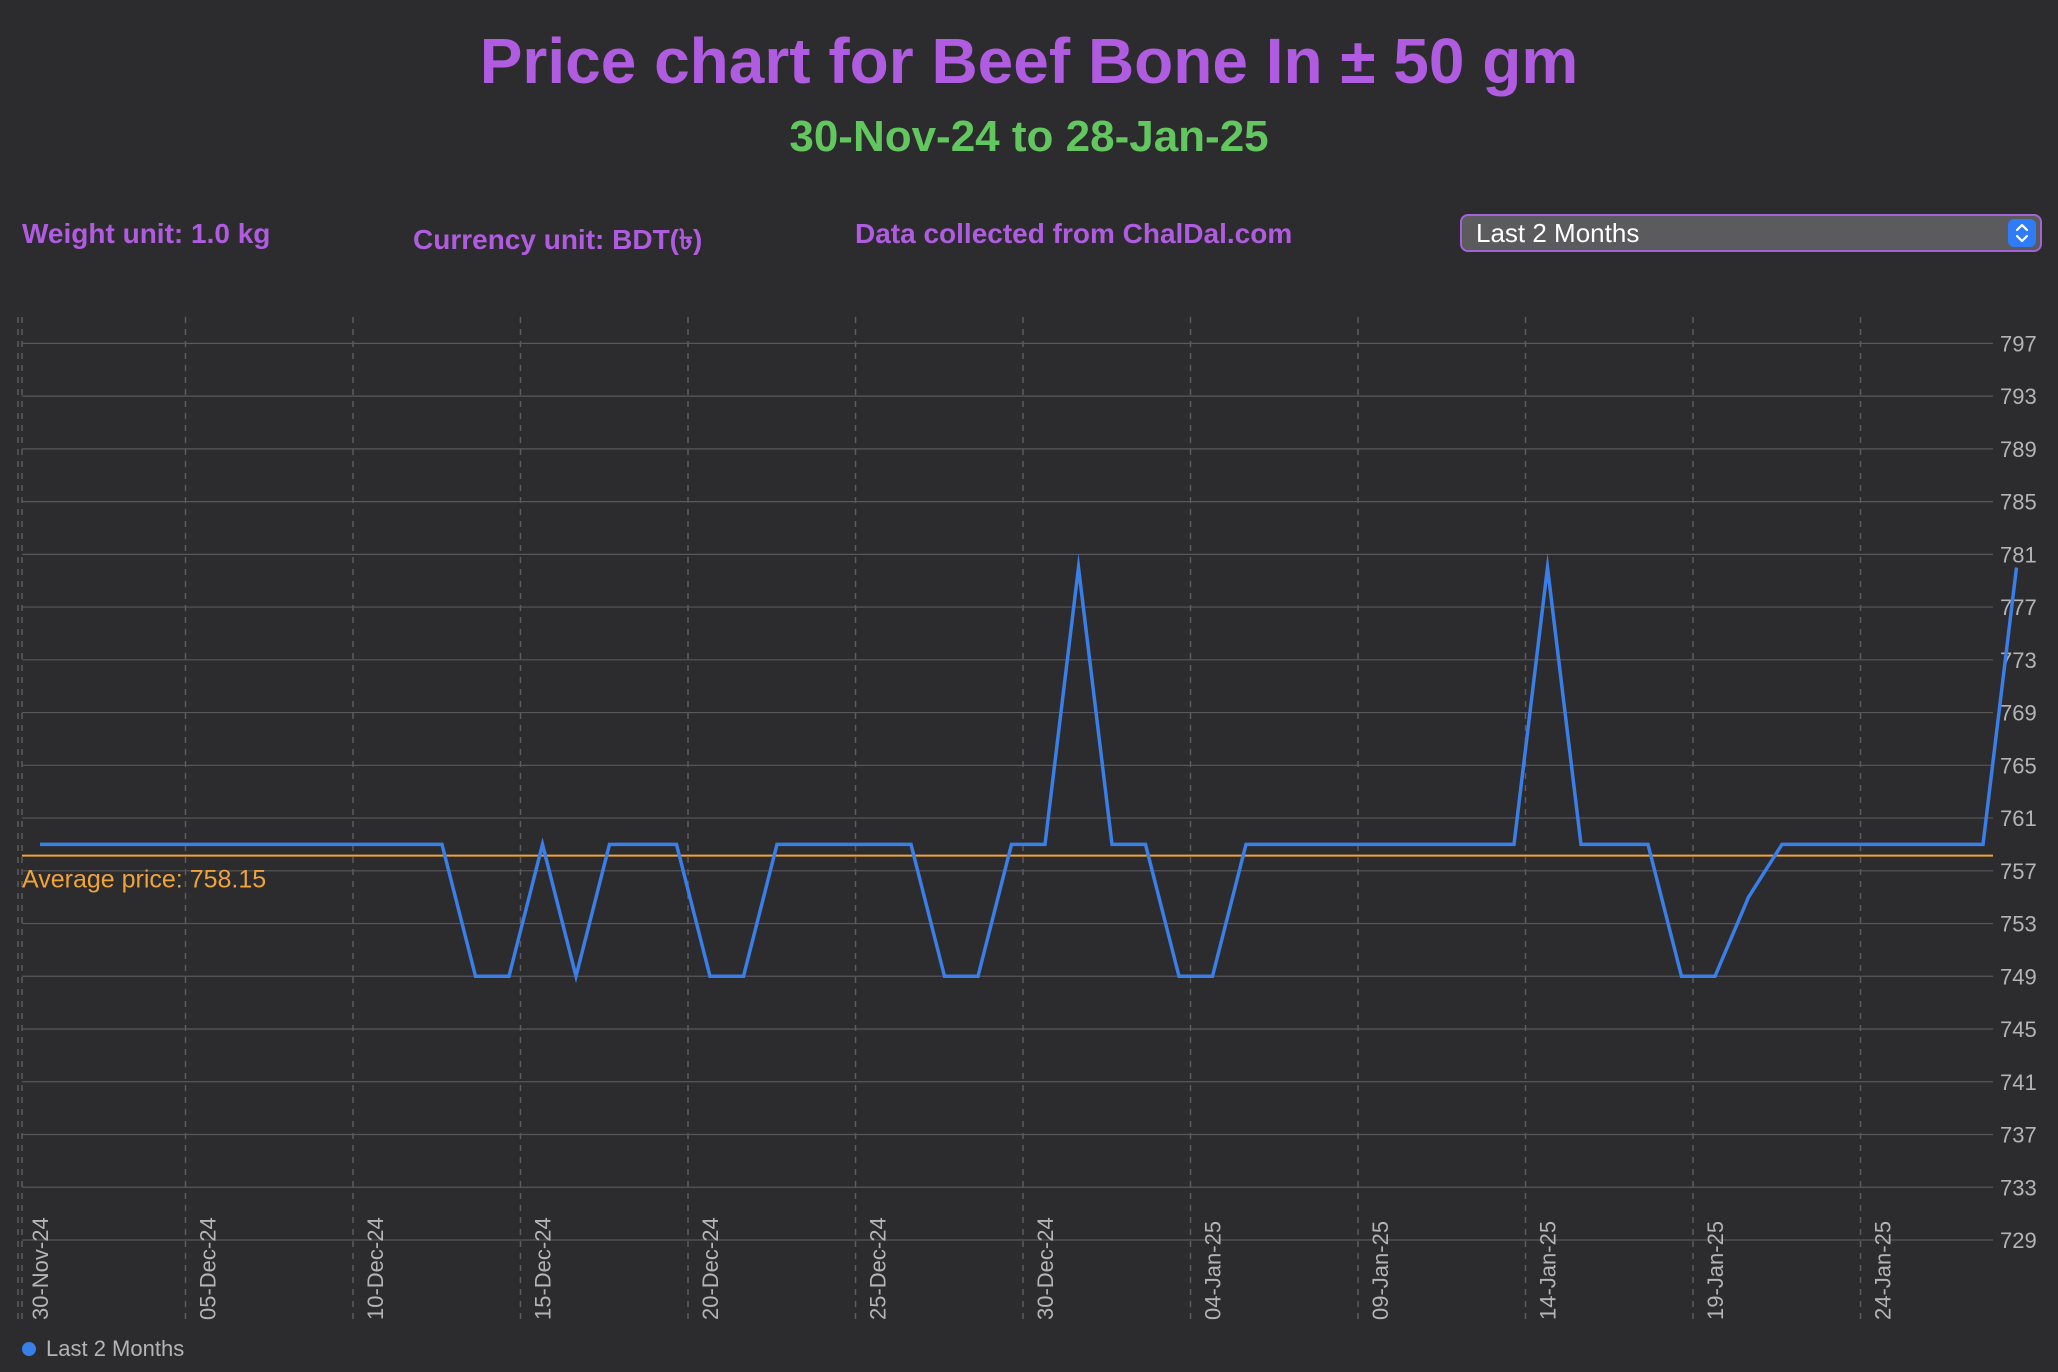  I want to click on period-select-value: Last 2 Months, so click(1558, 232).